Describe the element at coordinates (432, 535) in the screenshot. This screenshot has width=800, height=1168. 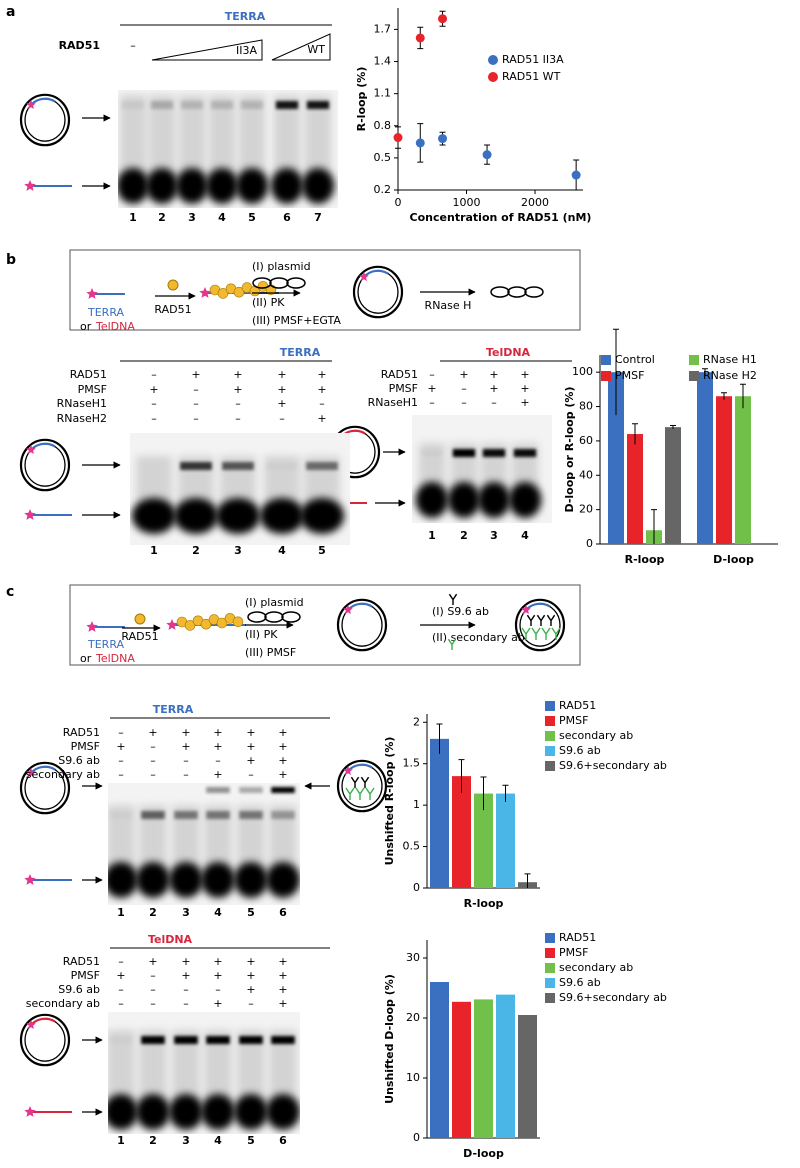
I see `lane-number: 1` at that location.